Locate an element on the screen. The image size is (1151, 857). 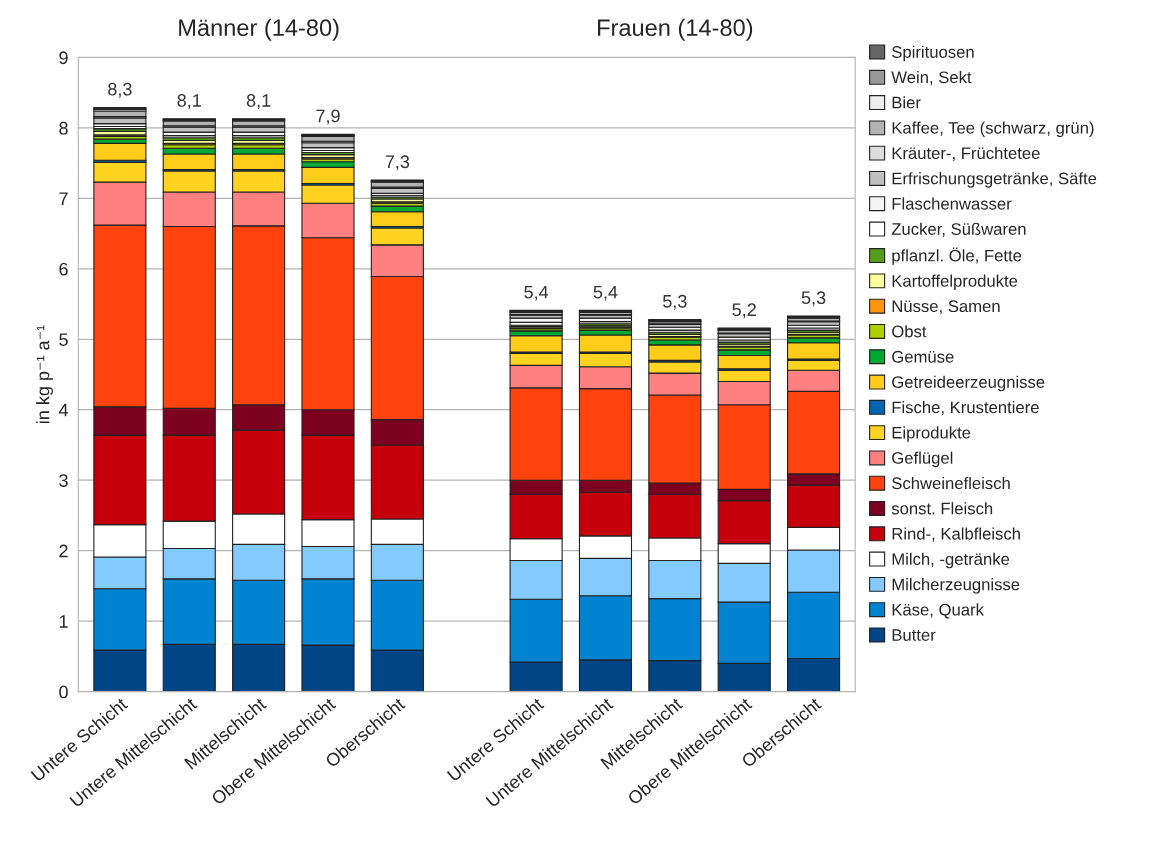
y-axis-title: in kg p⁻¹ a⁻¹ is located at coordinates (44, 374).